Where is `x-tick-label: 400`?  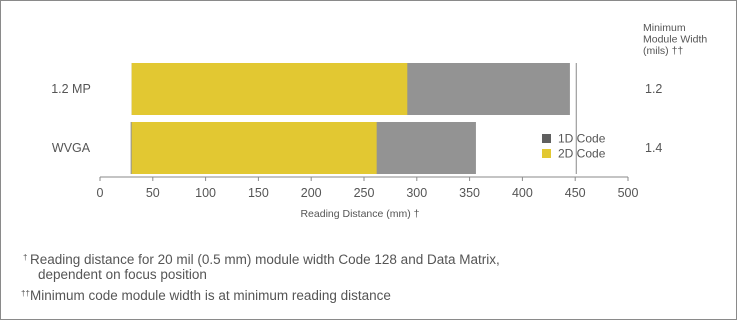 x-tick-label: 400 is located at coordinates (522, 193).